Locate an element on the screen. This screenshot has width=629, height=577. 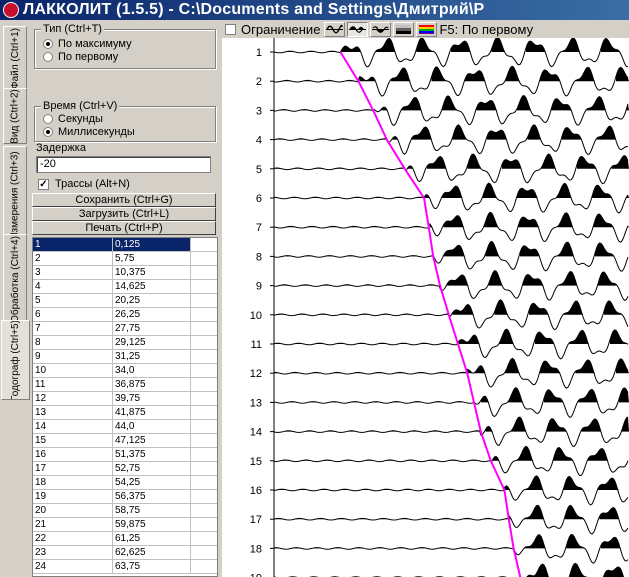
tab-label: Обработка (Ctrl+4) is located at coordinates (15, 279).